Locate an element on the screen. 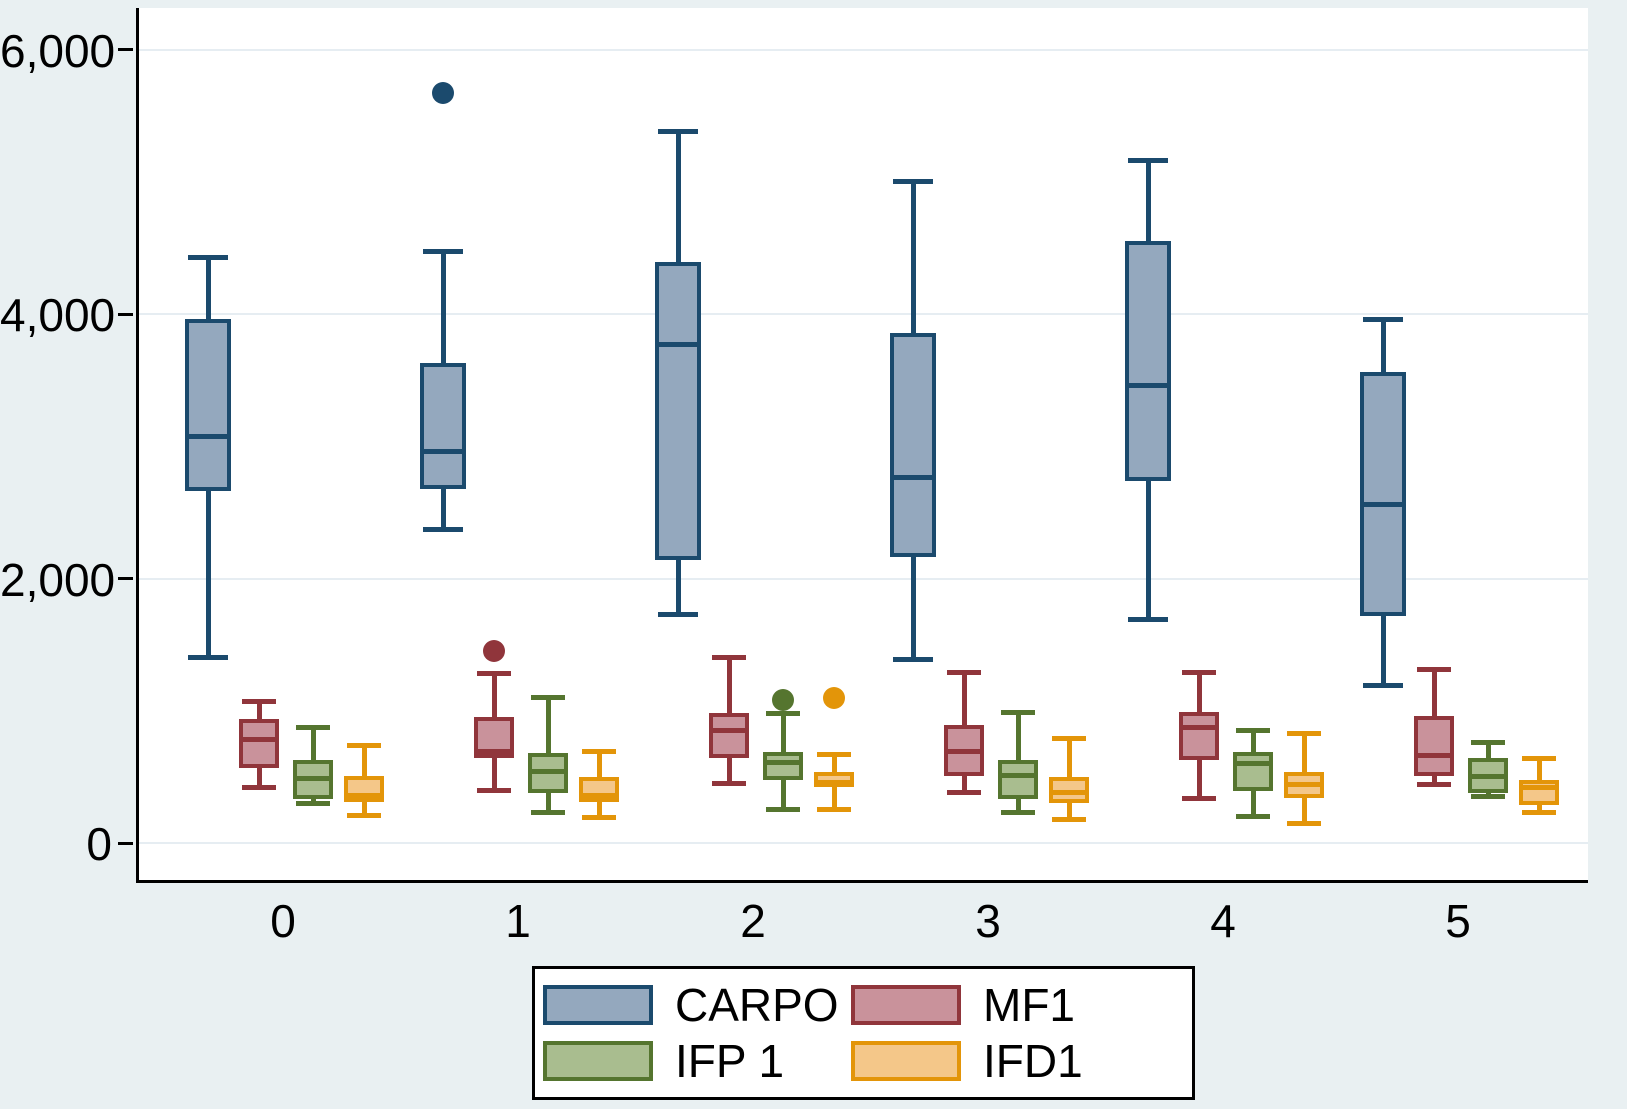 The height and width of the screenshot is (1109, 1627). legend-label: MF1 is located at coordinates (1029, 1005).